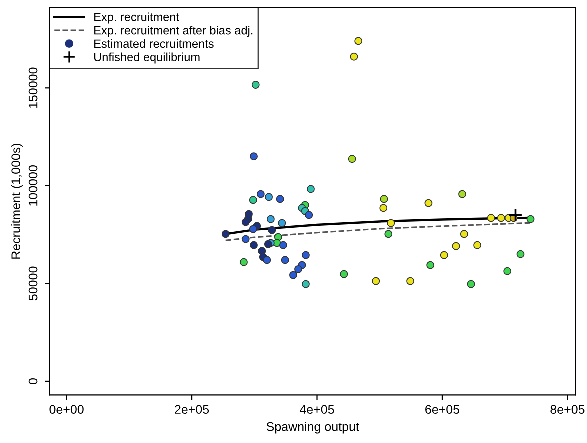  What do you see at coordinates (567, 409) in the screenshot?
I see `x-tick-label: 8e+05` at bounding box center [567, 409].